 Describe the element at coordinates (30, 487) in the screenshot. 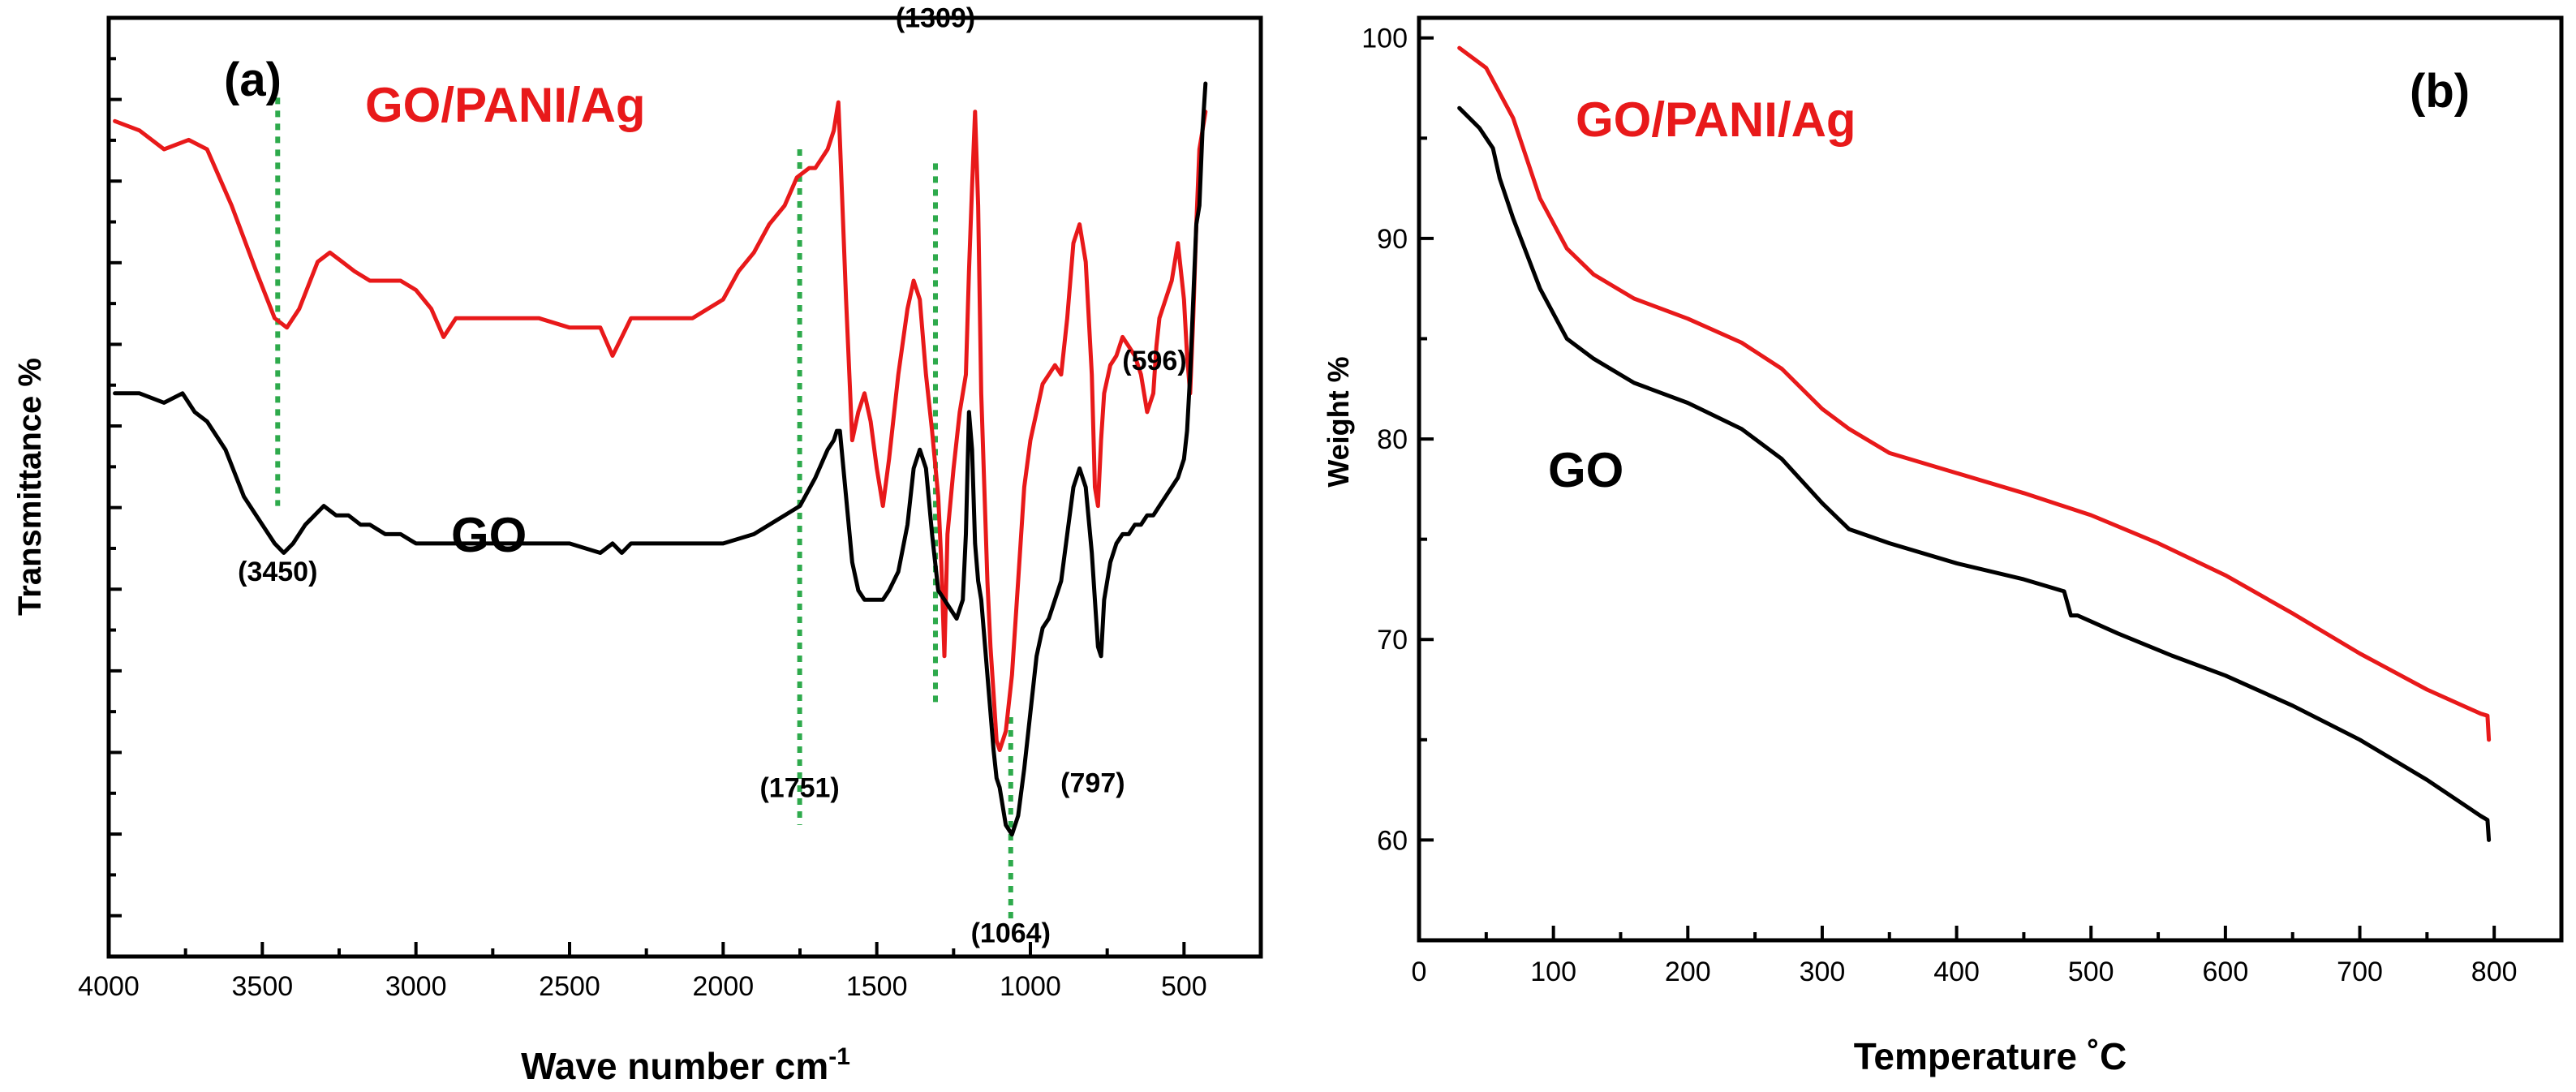

I see `panel-a-y-axis-label: Transmittance %` at that location.